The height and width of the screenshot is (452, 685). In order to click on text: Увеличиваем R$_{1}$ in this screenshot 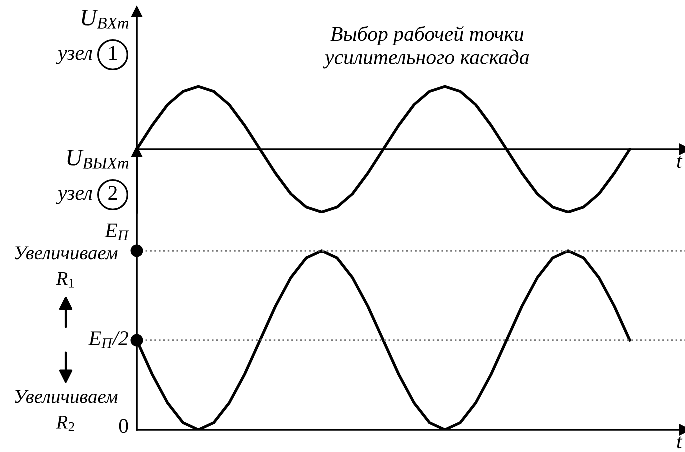, I will do `click(66, 267)`.